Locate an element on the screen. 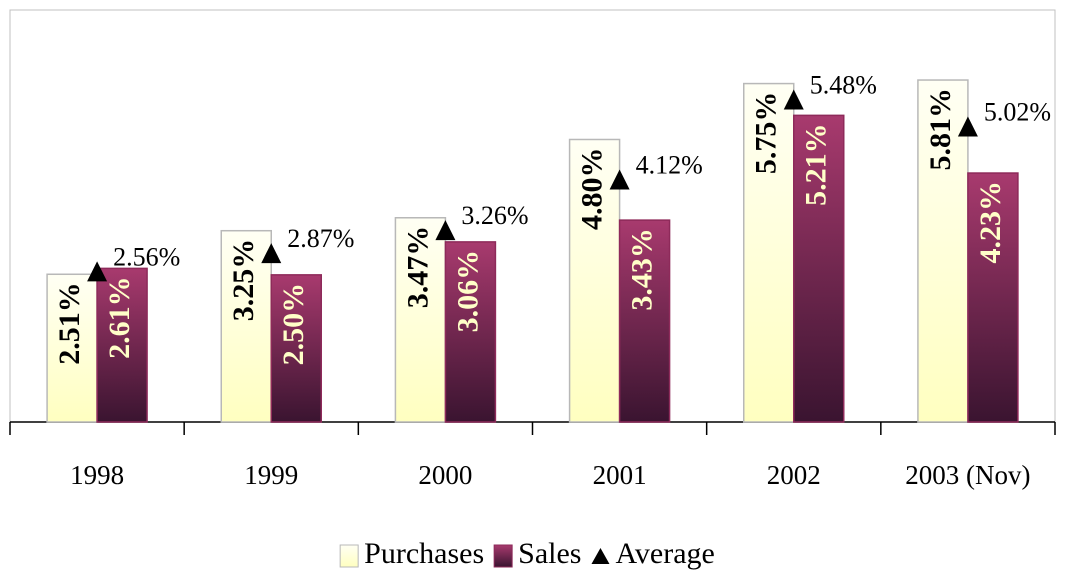 Image resolution: width=1065 pixels, height=576 pixels. x-tick-label: 2000 is located at coordinates (445, 475).